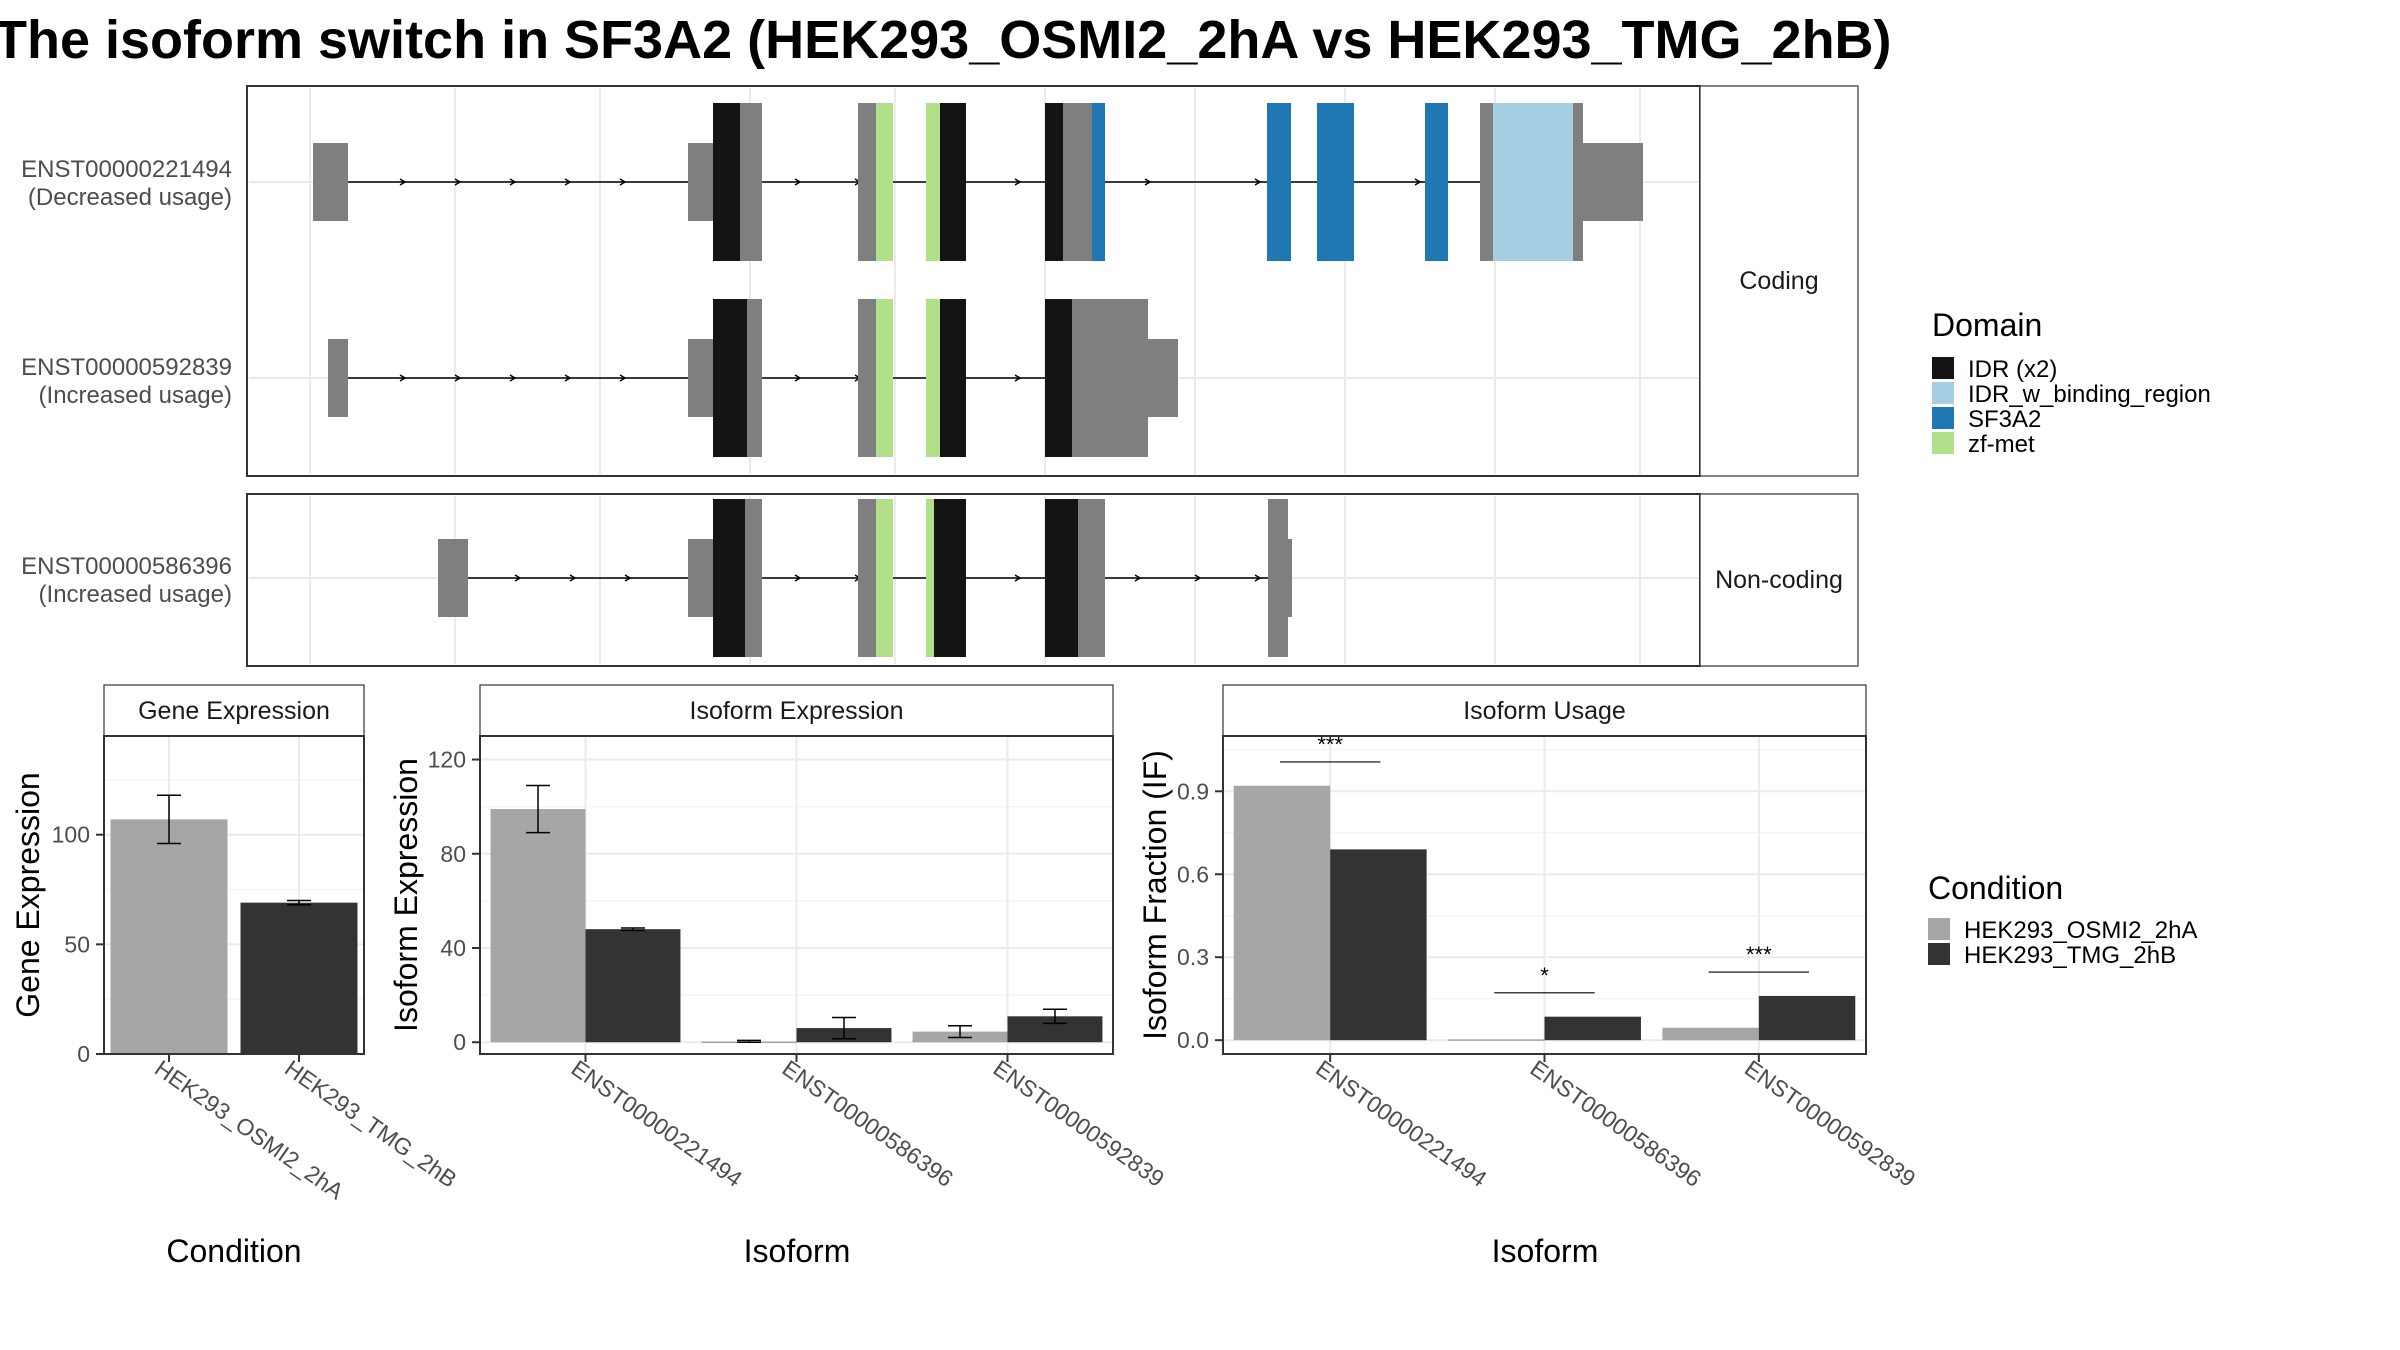 The width and height of the screenshot is (2400, 1350). I want to click on y-tick-label: 0.0, so click(1193, 1040).